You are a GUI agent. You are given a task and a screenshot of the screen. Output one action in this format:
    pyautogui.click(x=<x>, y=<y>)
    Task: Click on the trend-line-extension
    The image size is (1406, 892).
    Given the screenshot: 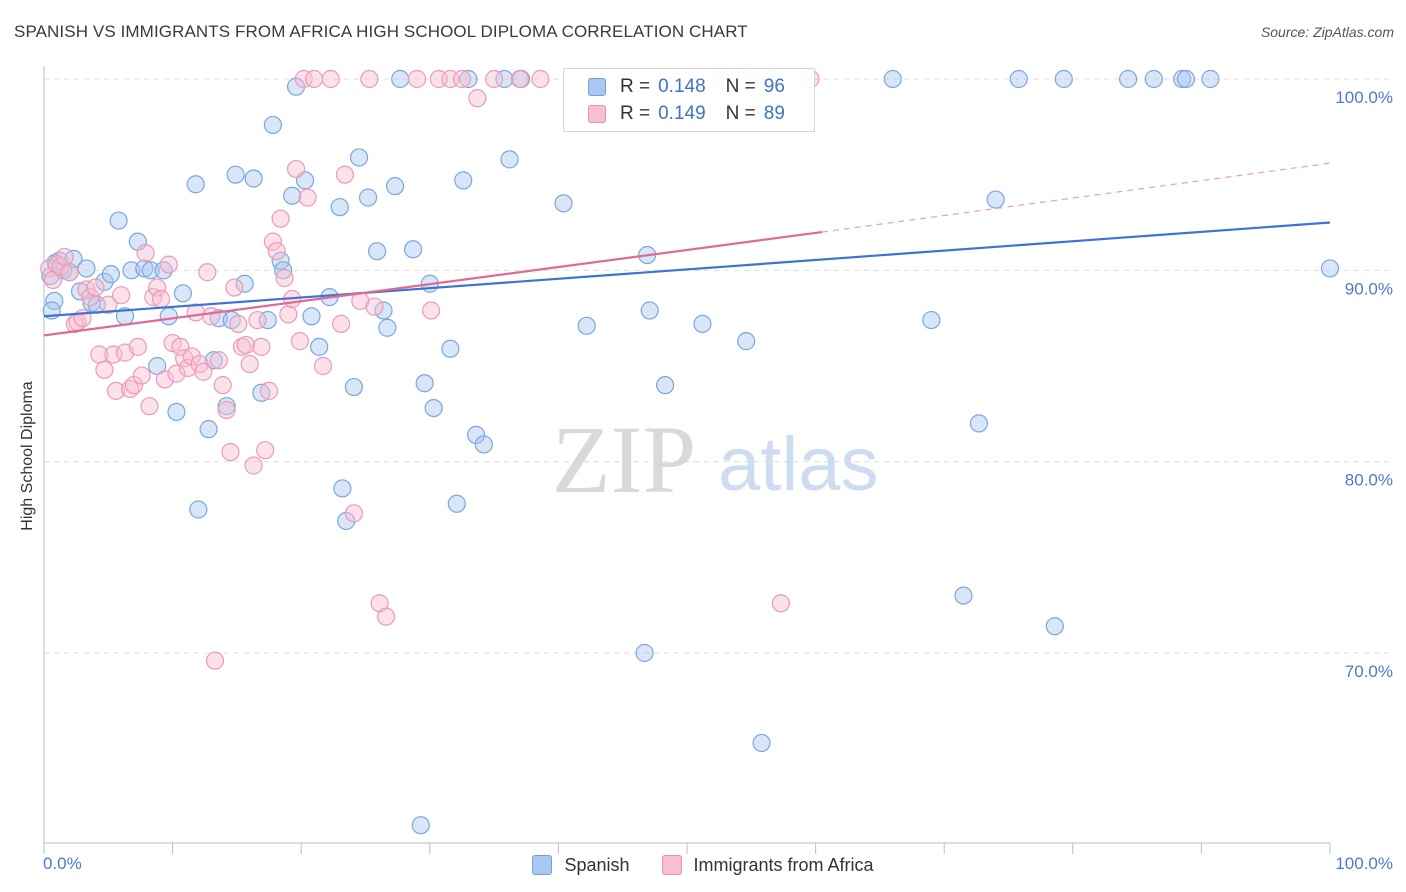 What is the action you would take?
    pyautogui.click(x=1076, y=197)
    